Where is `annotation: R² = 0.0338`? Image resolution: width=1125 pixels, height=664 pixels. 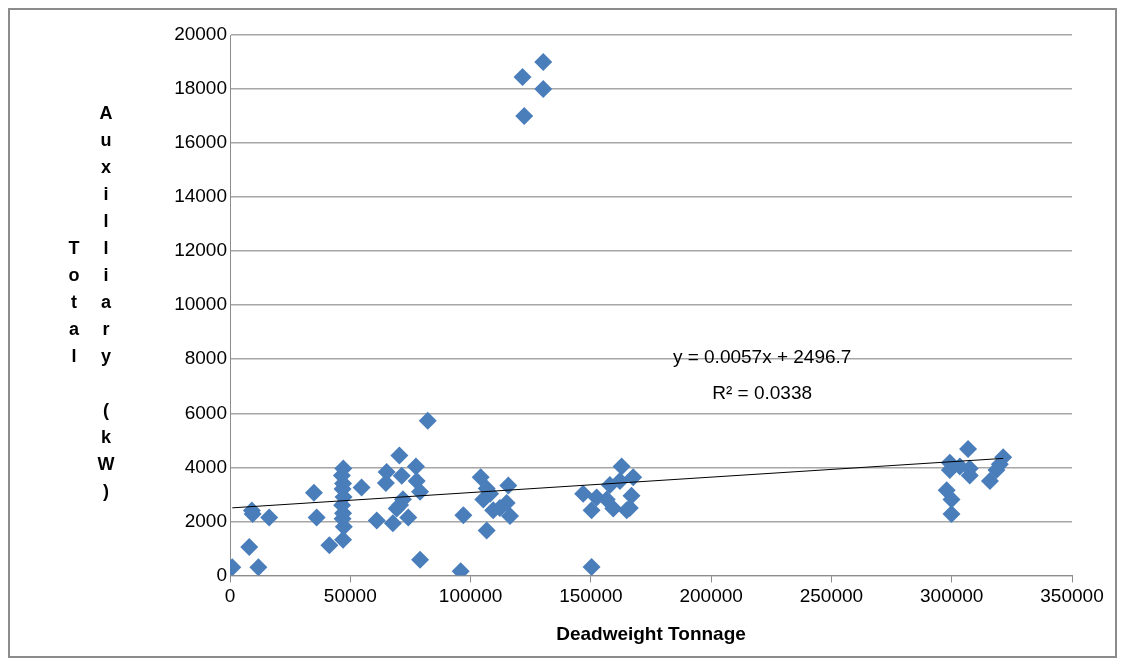 annotation: R² = 0.0338 is located at coordinates (762, 392).